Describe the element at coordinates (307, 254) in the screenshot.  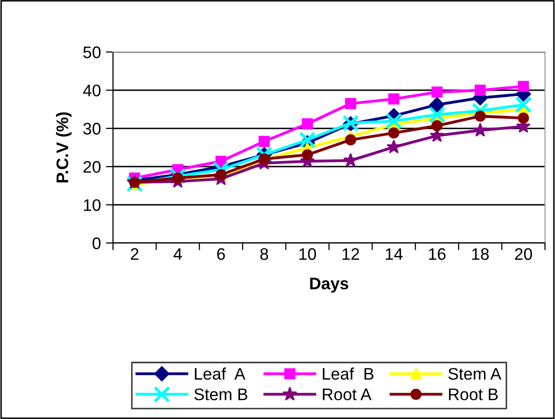
I see `x-tick-label: 10` at that location.